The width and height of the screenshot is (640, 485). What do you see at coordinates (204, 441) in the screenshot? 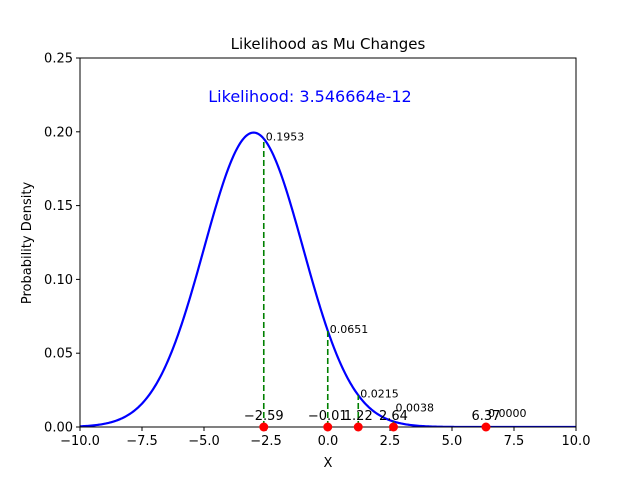
I see `x-tick-label: −5.0` at bounding box center [204, 441].